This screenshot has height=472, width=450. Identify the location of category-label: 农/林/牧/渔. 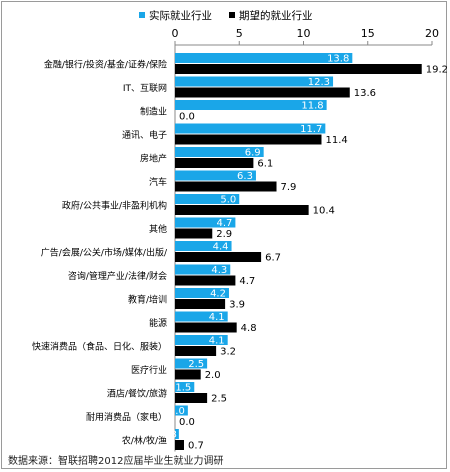
(144, 440).